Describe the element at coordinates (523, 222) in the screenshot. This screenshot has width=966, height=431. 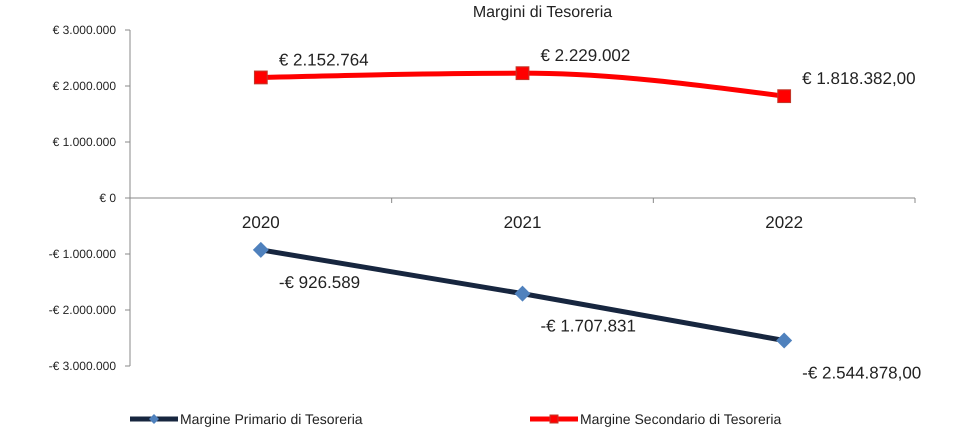
I see `x-tick-label: 2021` at that location.